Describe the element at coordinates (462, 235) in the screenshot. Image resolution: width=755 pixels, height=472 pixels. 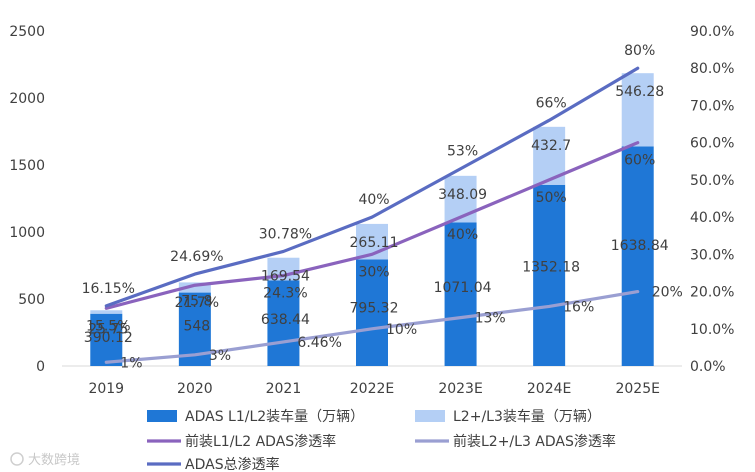
I see `l1l2-rate-label: 40%` at that location.